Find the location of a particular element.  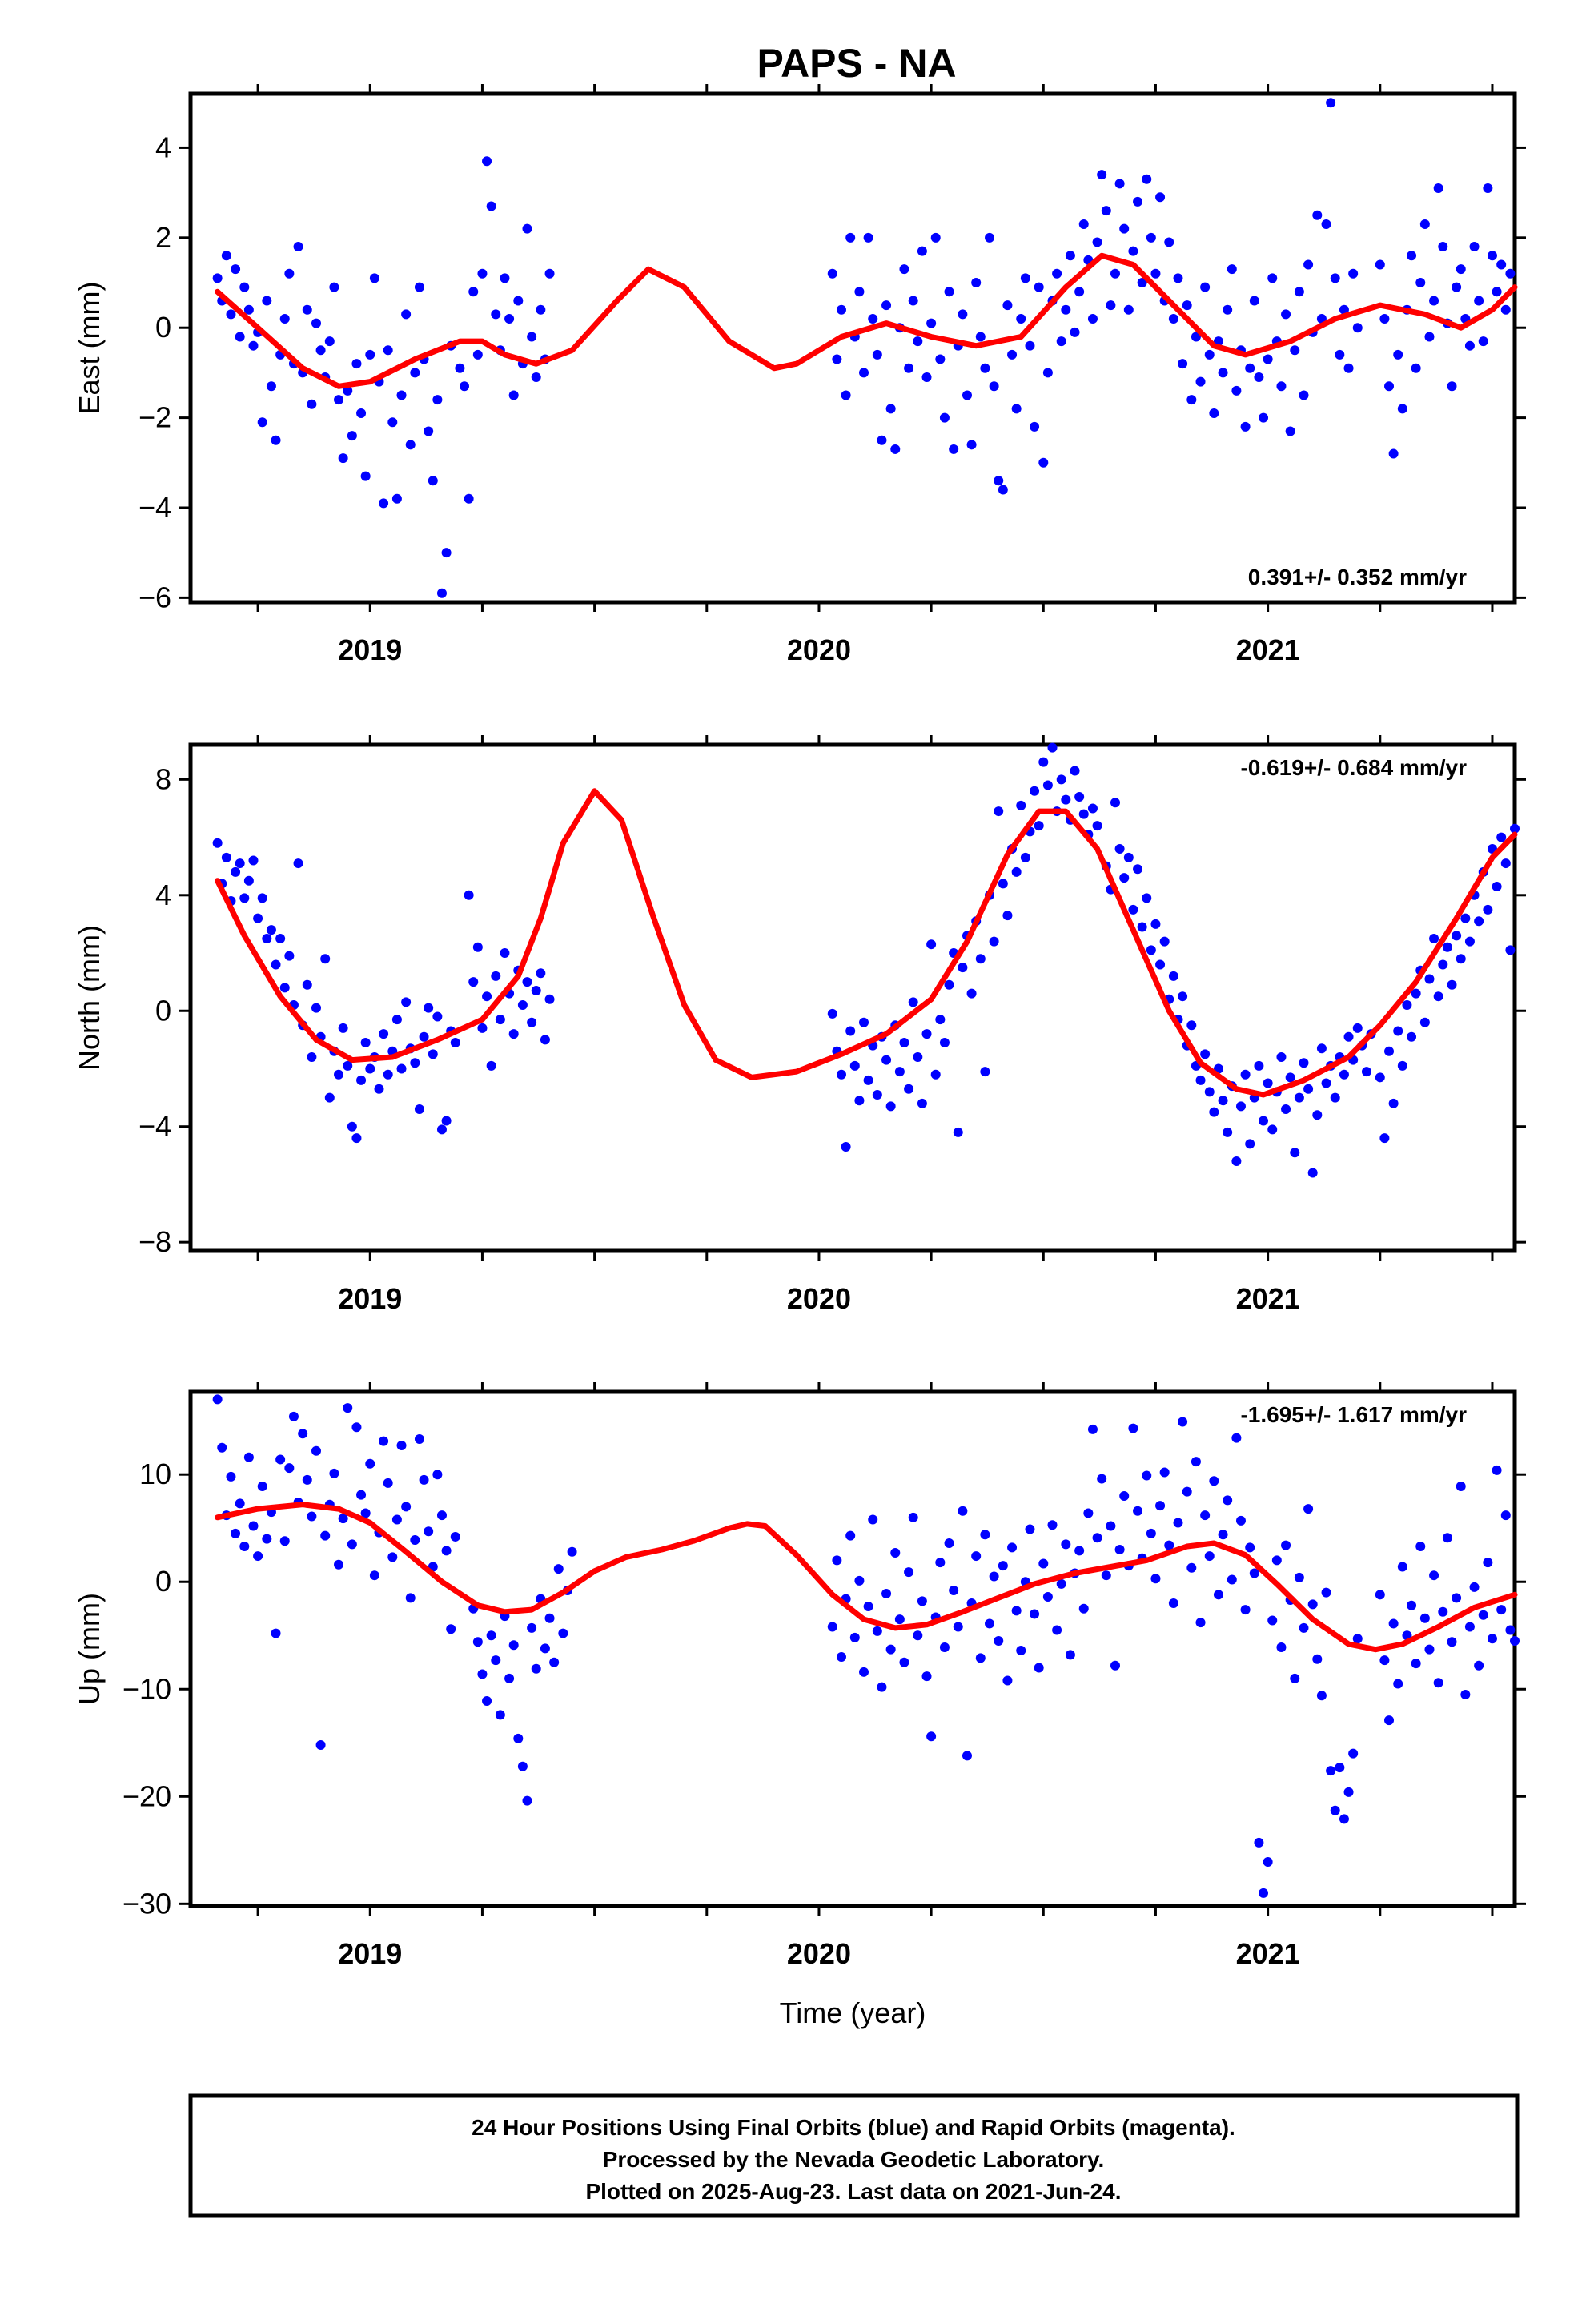

up-ytick-label: 10 is located at coordinates (155, 1474).